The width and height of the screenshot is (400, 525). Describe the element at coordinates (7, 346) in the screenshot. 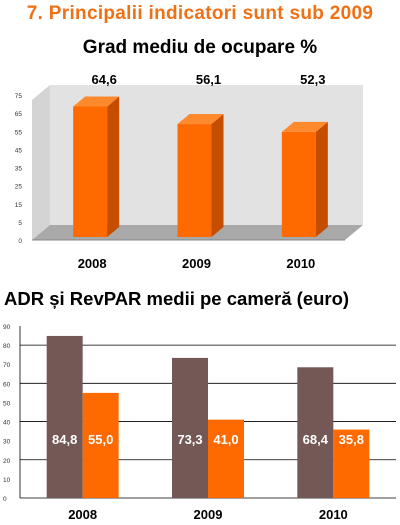

I see `chart2-y-tick: 80` at that location.